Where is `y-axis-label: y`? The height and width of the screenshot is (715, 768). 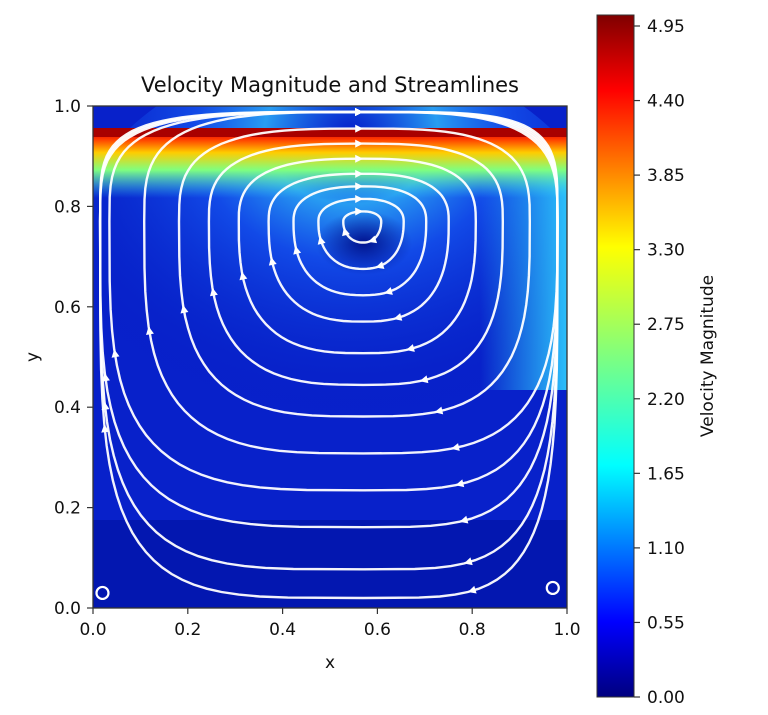 y-axis-label: y is located at coordinates (33, 357).